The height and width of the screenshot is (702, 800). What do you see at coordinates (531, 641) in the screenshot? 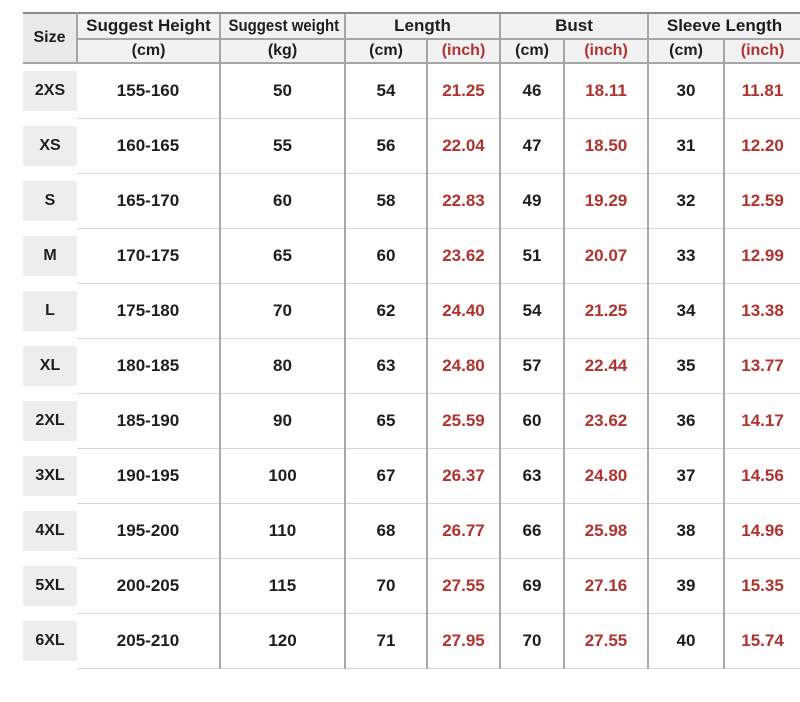
I see `cell-bust-cm: 70` at bounding box center [531, 641].